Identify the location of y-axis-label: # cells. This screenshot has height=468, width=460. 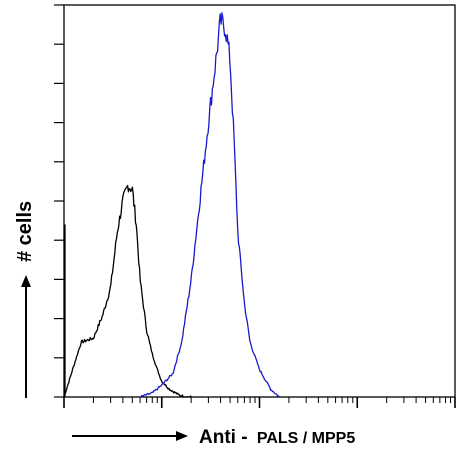
(25, 231).